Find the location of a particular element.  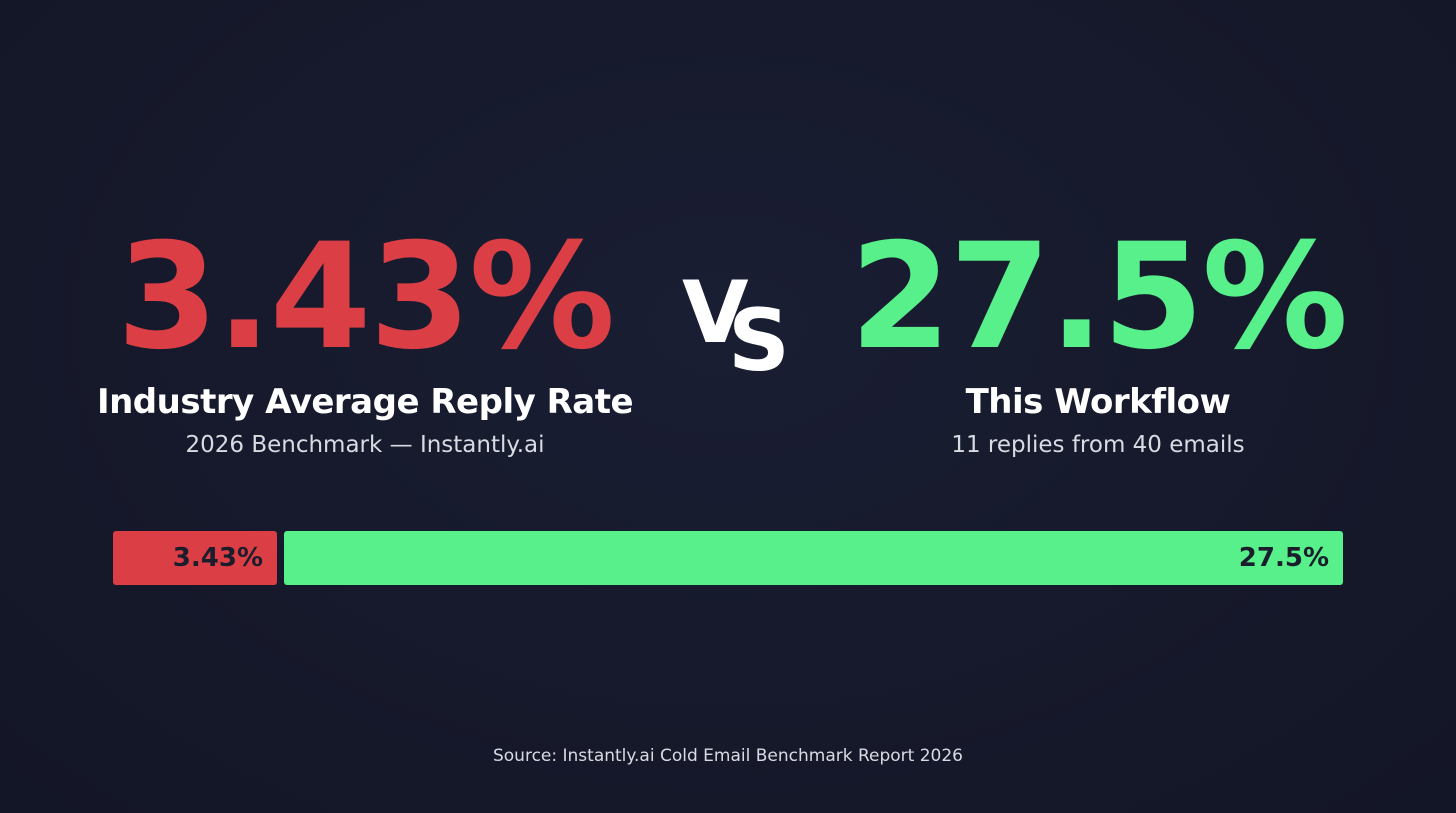

bar-workflow: 27.5% is located at coordinates (813, 558).